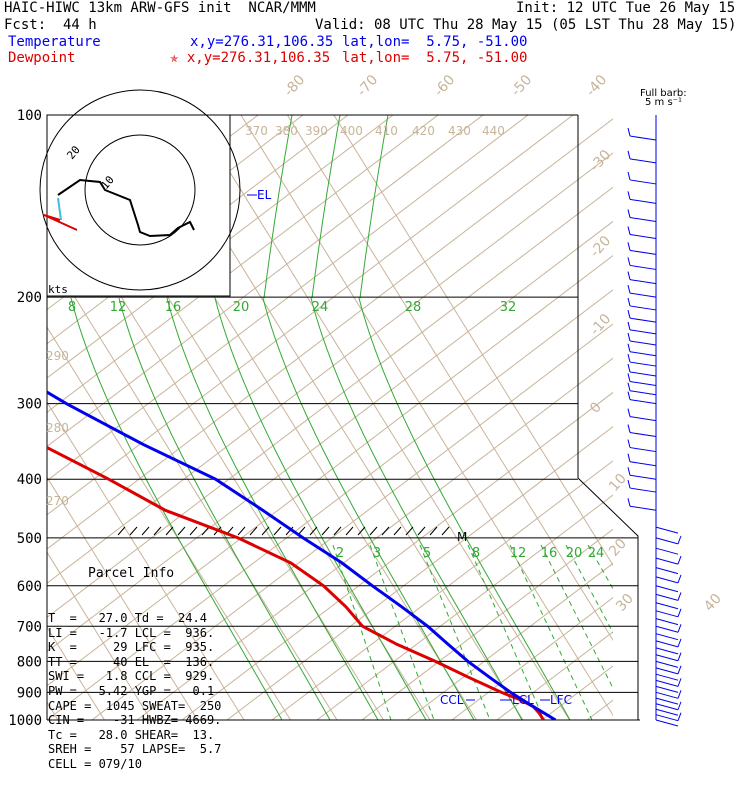 Image resolution: width=740 pixels, height=786 pixels. I want to click on mixing-ratio-line, so click(506, 632).